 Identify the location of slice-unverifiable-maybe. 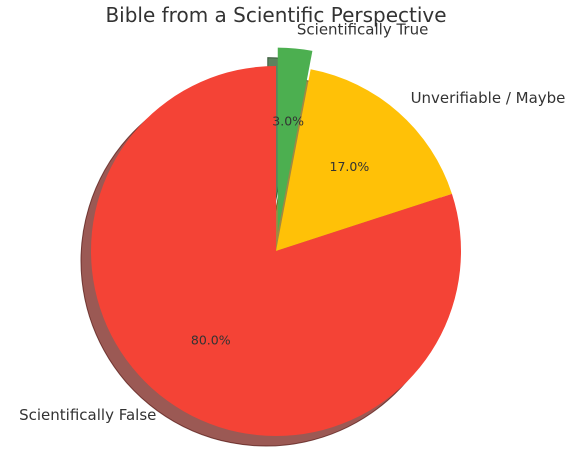
(364, 160).